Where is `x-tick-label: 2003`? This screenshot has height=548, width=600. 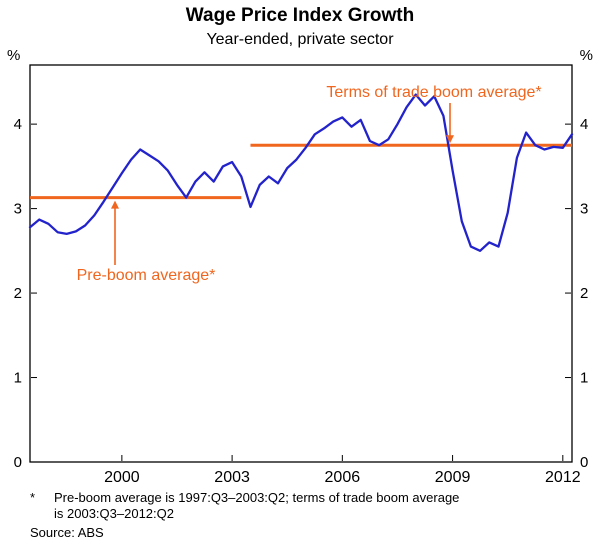 x-tick-label: 2003 is located at coordinates (232, 477).